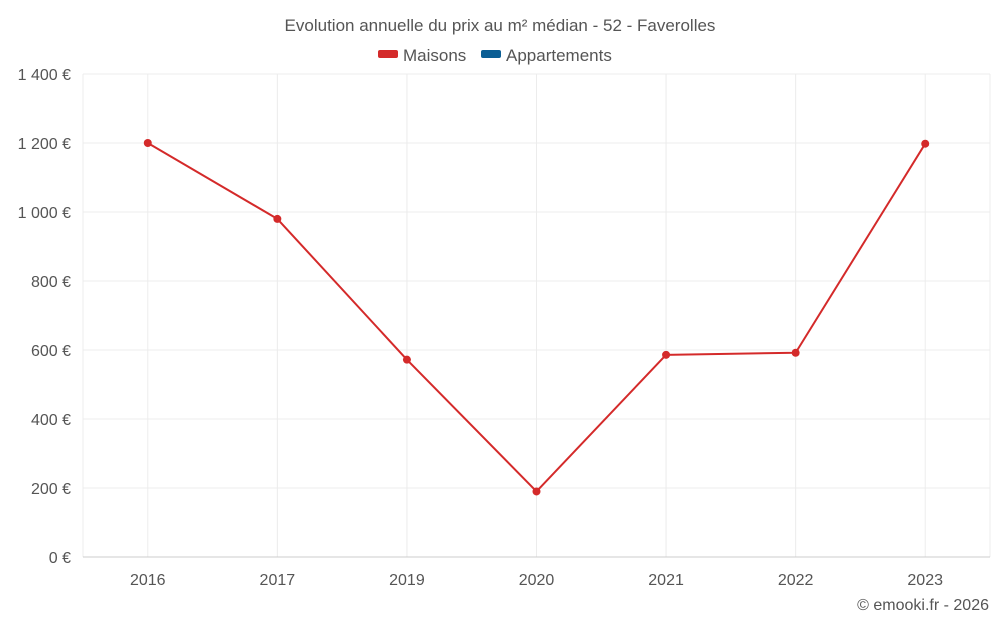 The width and height of the screenshot is (1000, 625). Describe the element at coordinates (795, 352) in the screenshot. I see `data-point-maisons-2022` at that location.